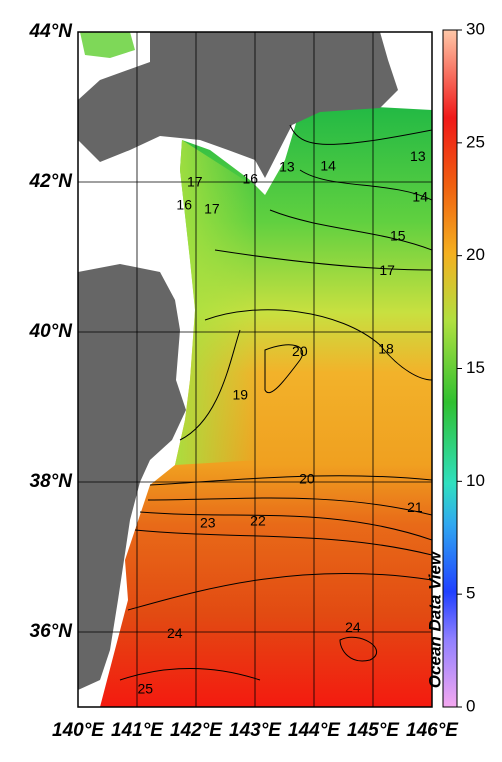  I want to click on colorbar-tick-label: 0, so click(470, 705).